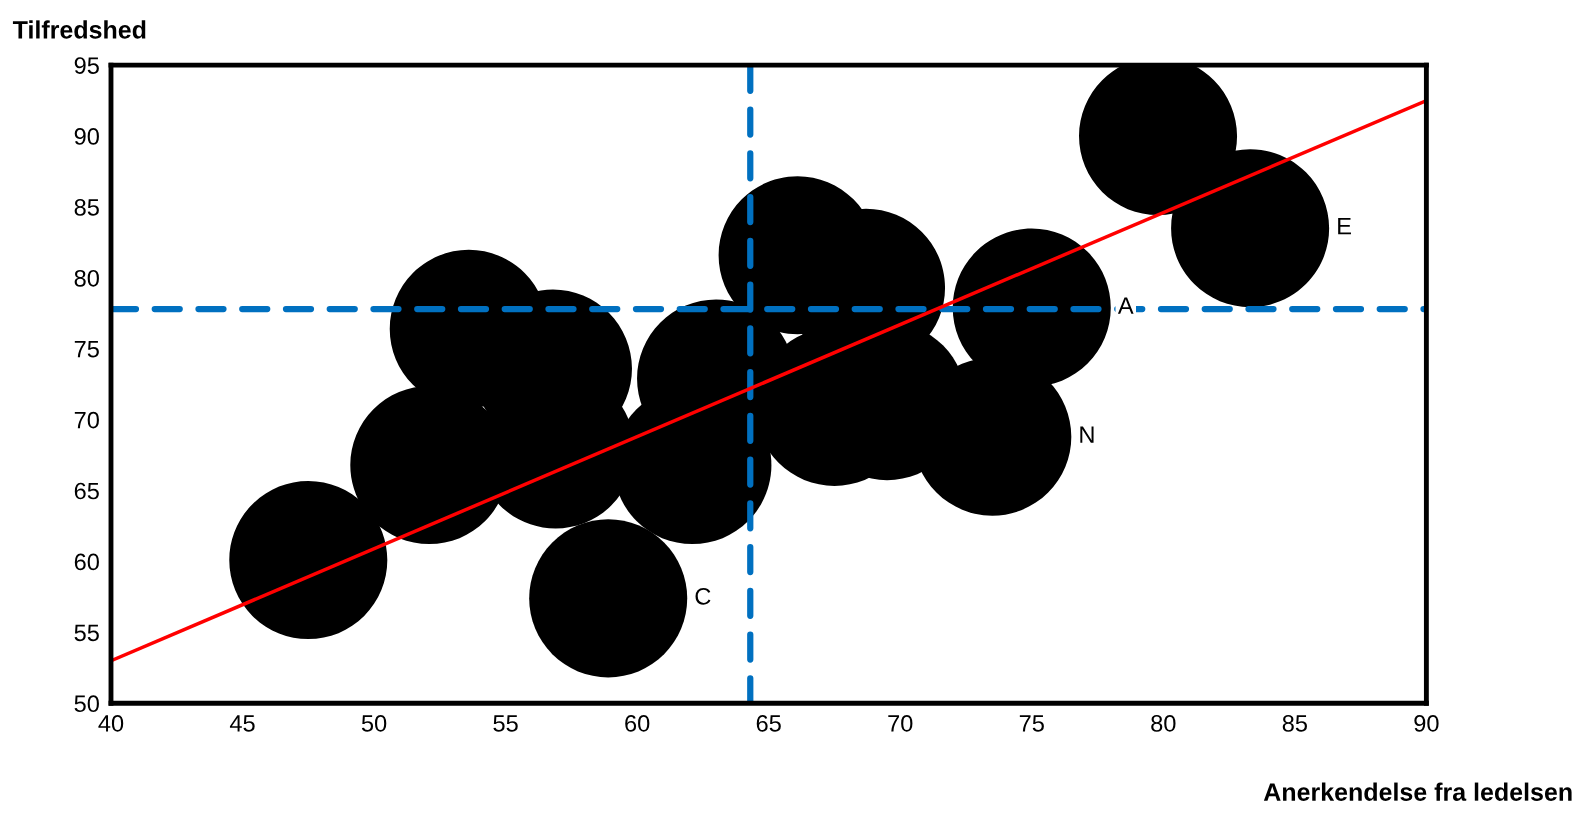  I want to click on x-tick-label: 80, so click(1163, 723).